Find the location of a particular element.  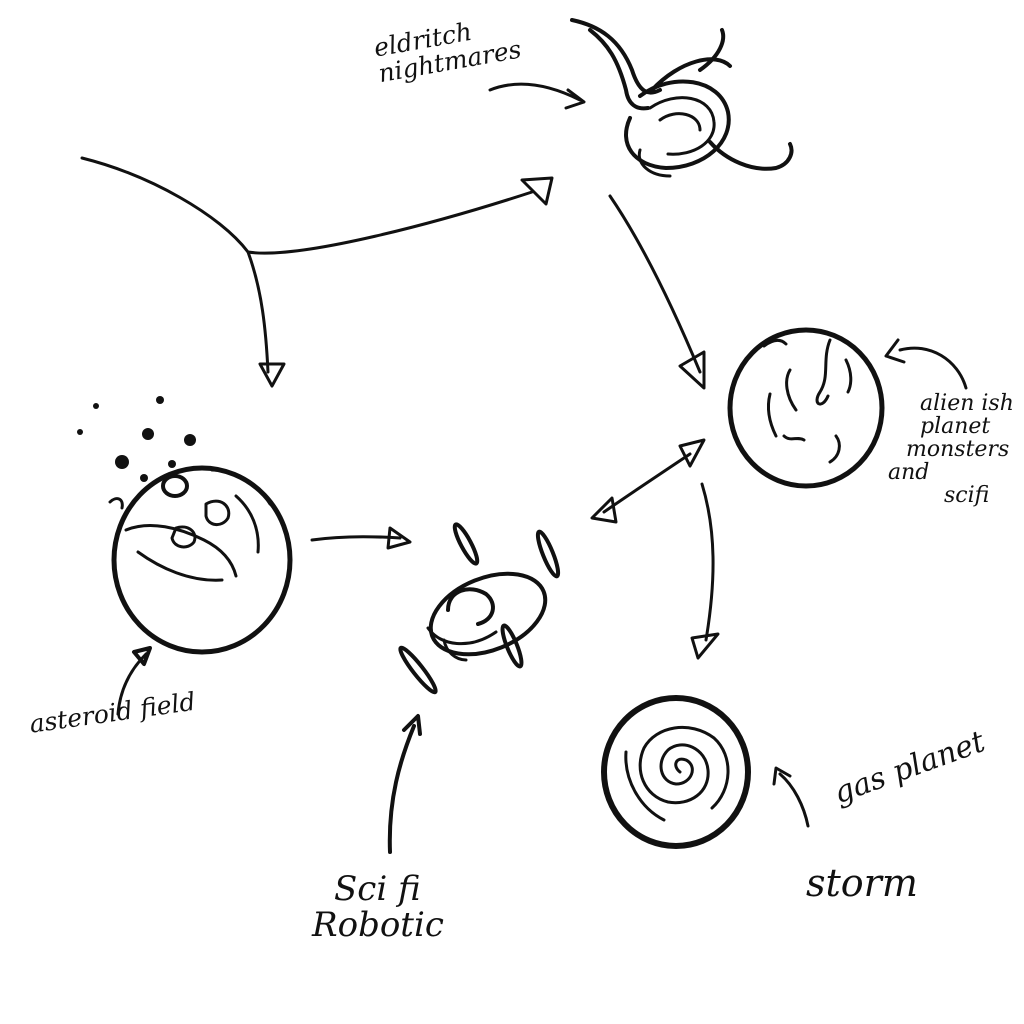

gas-planet-storm-icon is located at coordinates (676, 772).